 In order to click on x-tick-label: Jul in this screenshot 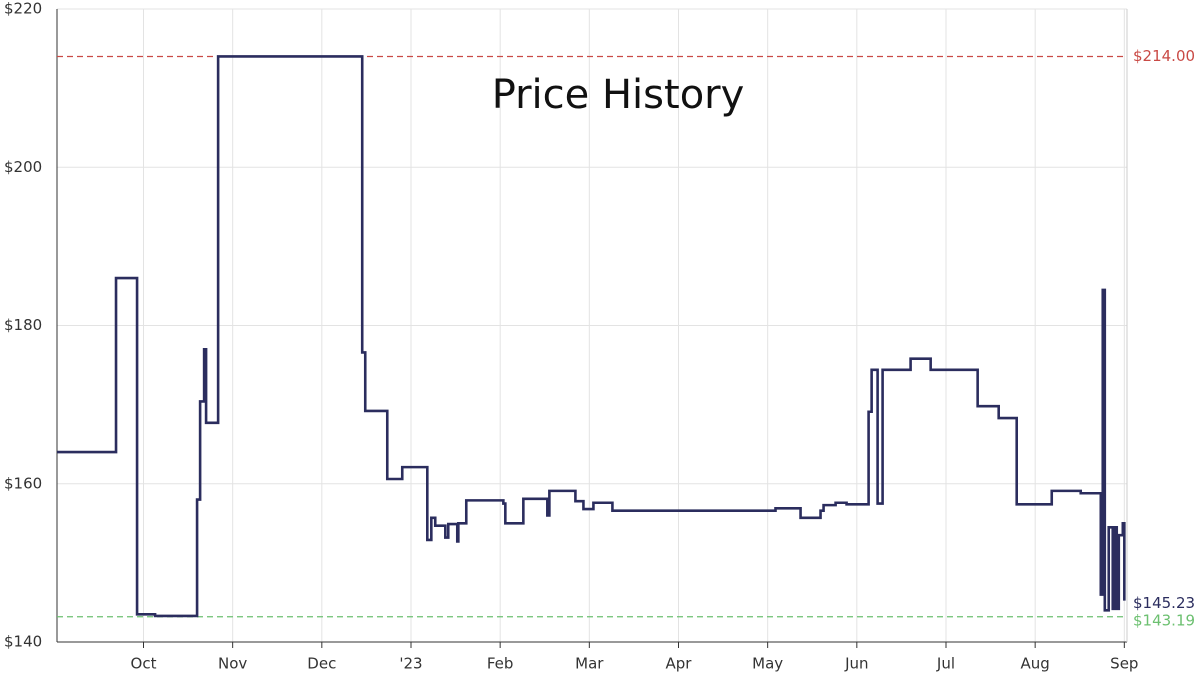, I will do `click(945, 664)`.